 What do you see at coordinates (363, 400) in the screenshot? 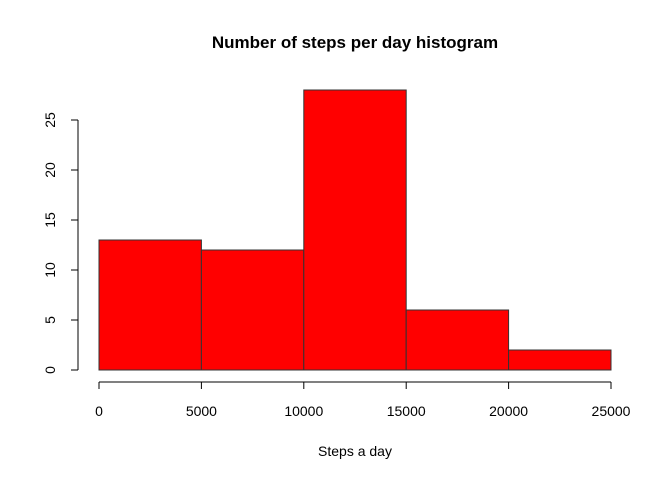
I see `x-axis: 0 5000 10000 15000 20000 25000` at bounding box center [363, 400].